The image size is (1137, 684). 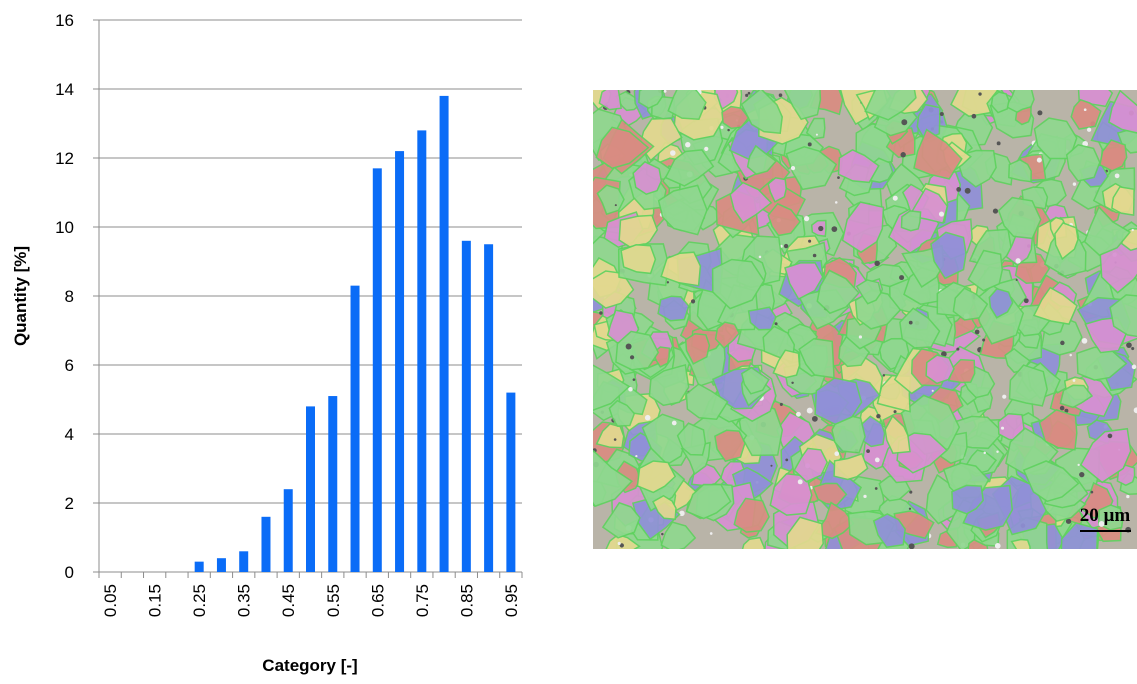 What do you see at coordinates (110, 600) in the screenshot?
I see `x-tick-label: 0.05` at bounding box center [110, 600].